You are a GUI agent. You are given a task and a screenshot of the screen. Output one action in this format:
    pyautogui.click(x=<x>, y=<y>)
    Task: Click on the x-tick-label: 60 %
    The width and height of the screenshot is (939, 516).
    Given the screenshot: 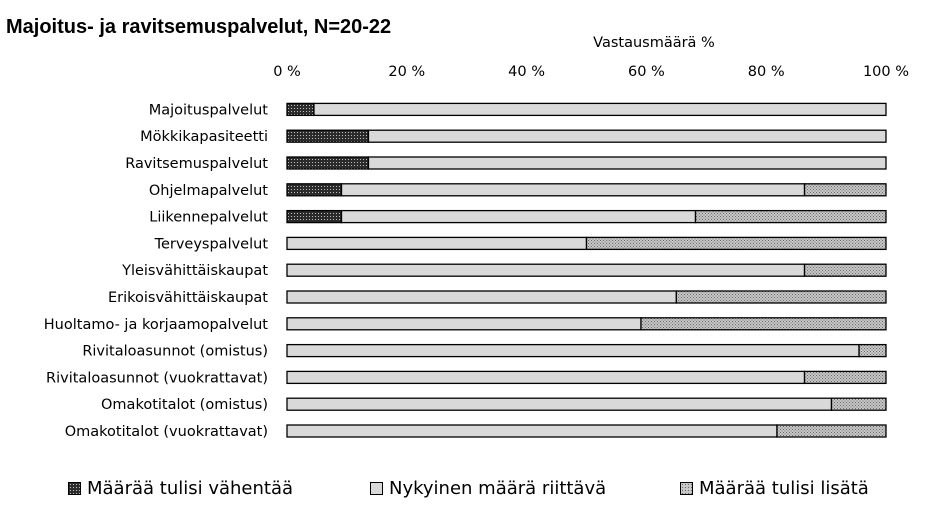 What is the action you would take?
    pyautogui.click(x=646, y=72)
    